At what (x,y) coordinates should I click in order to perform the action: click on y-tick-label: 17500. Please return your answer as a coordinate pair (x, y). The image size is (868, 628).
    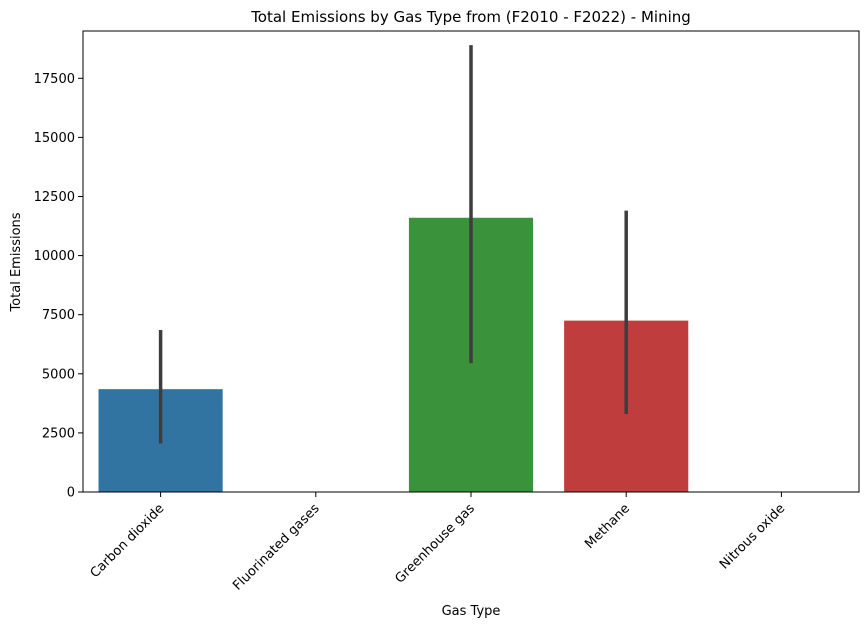
    Looking at the image, I should click on (54, 79).